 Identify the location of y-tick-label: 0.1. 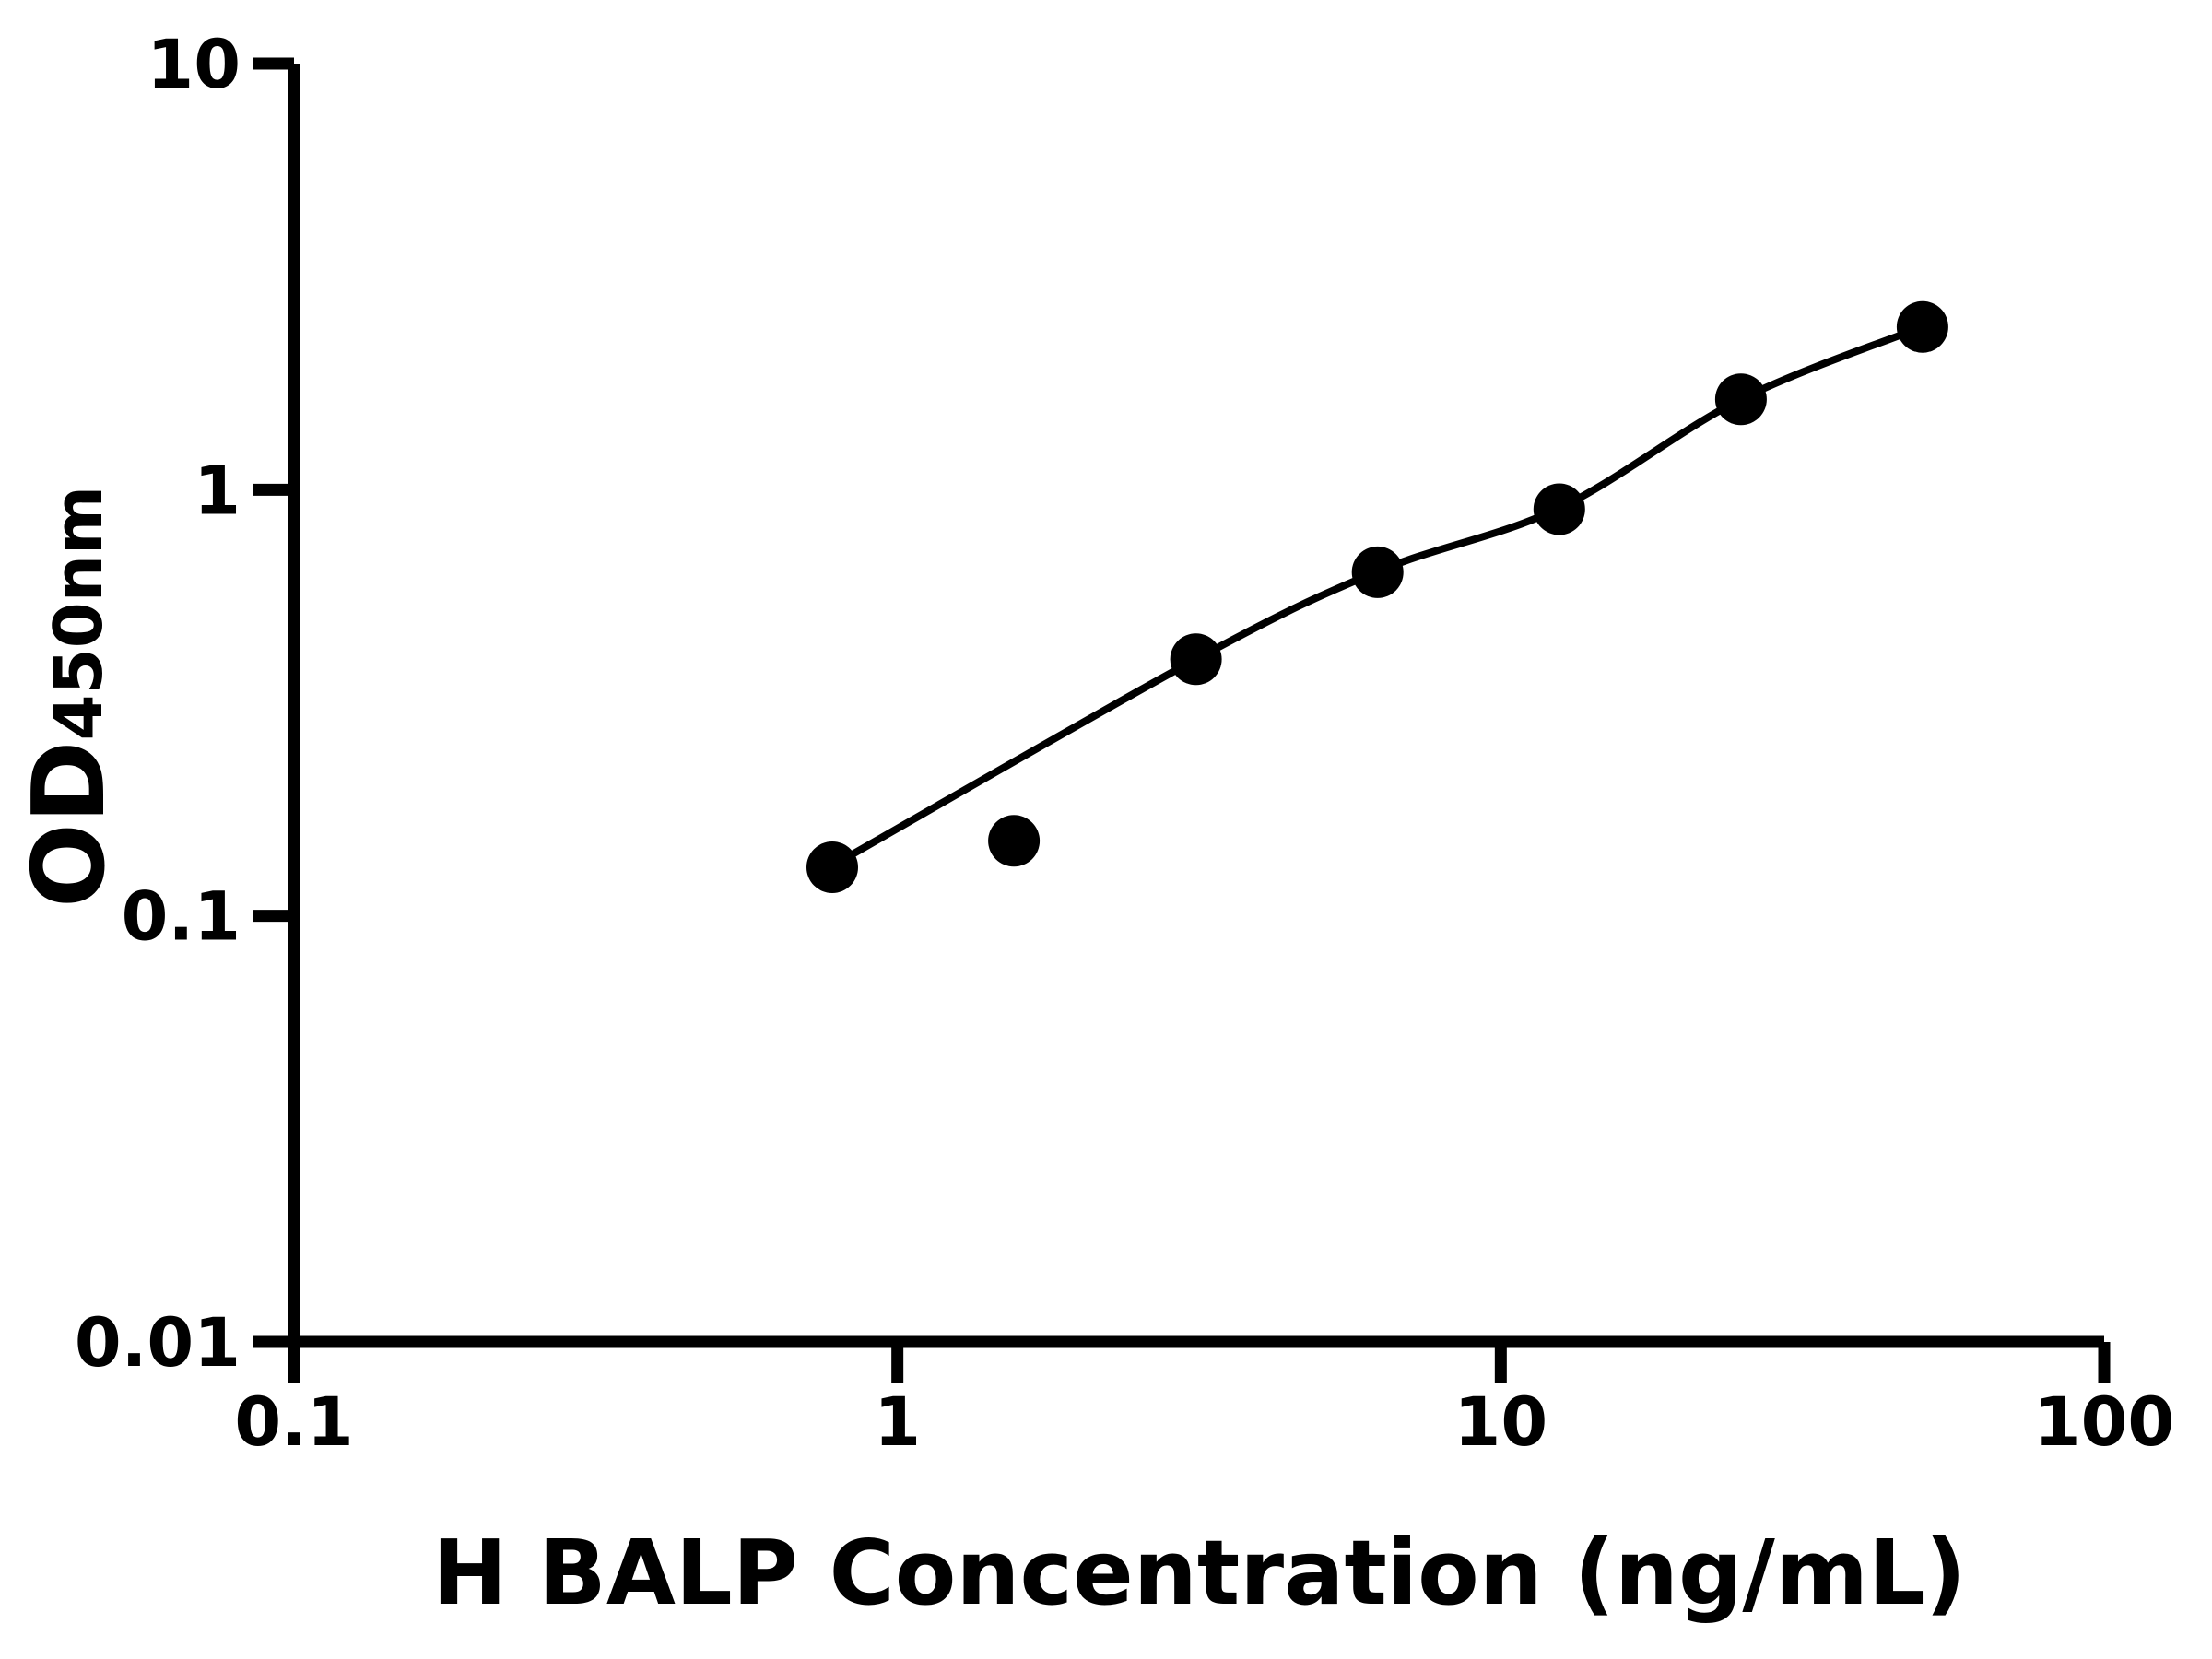
(181, 917).